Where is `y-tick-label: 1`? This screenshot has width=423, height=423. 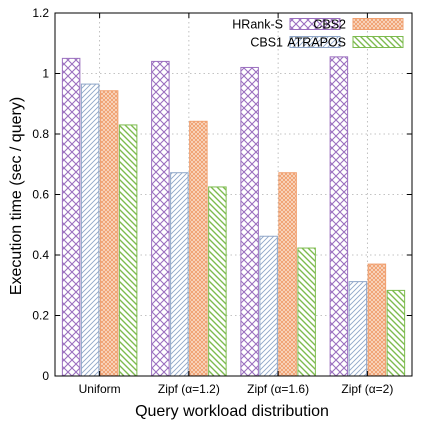 y-tick-label: 1 is located at coordinates (45, 74).